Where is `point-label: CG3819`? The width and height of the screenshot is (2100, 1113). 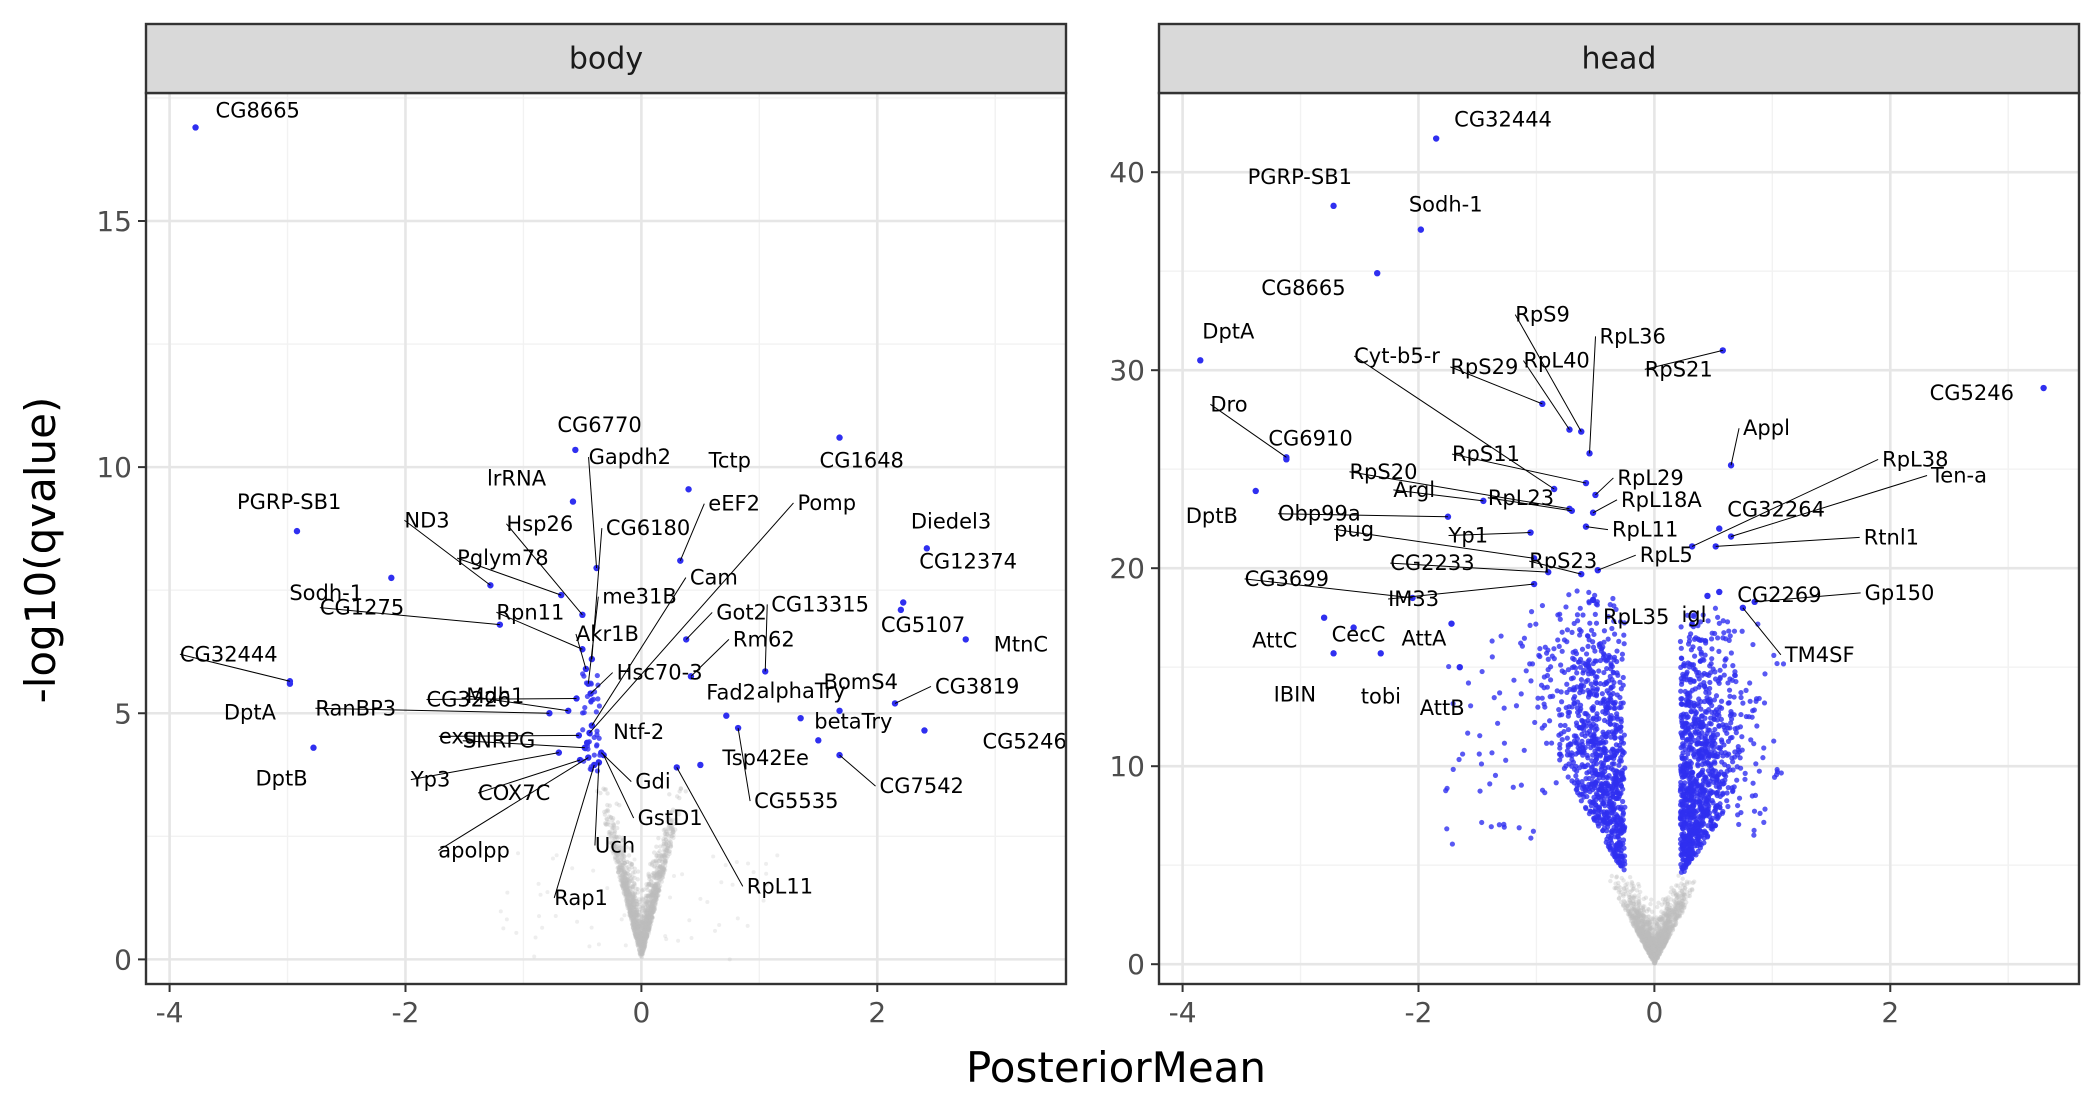
point-label: CG3819 is located at coordinates (977, 686).